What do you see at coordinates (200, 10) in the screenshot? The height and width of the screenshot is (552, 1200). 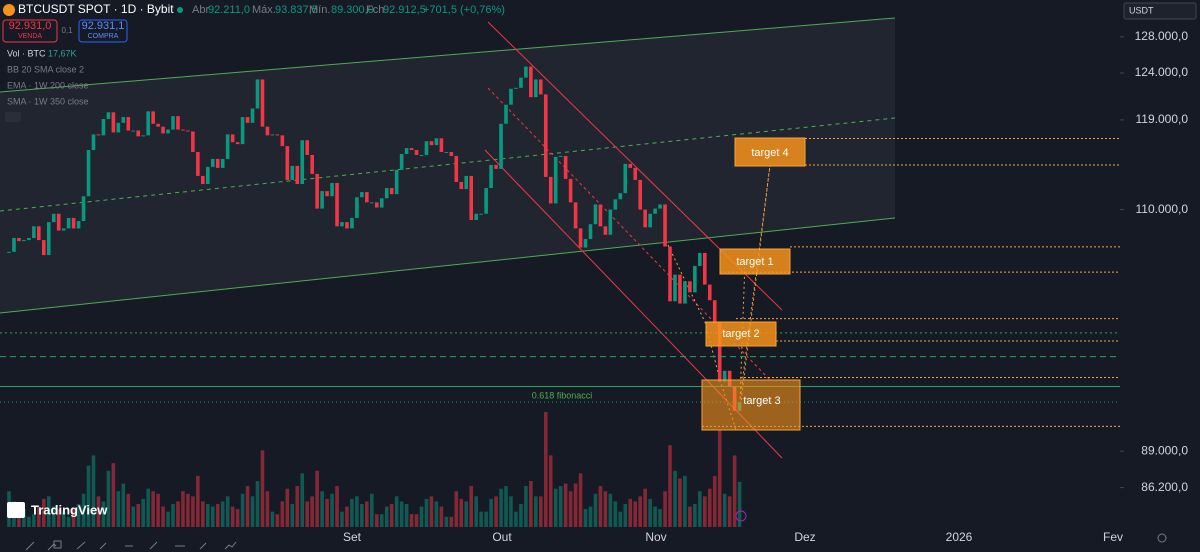 I see `ohlc-label: Abr` at bounding box center [200, 10].